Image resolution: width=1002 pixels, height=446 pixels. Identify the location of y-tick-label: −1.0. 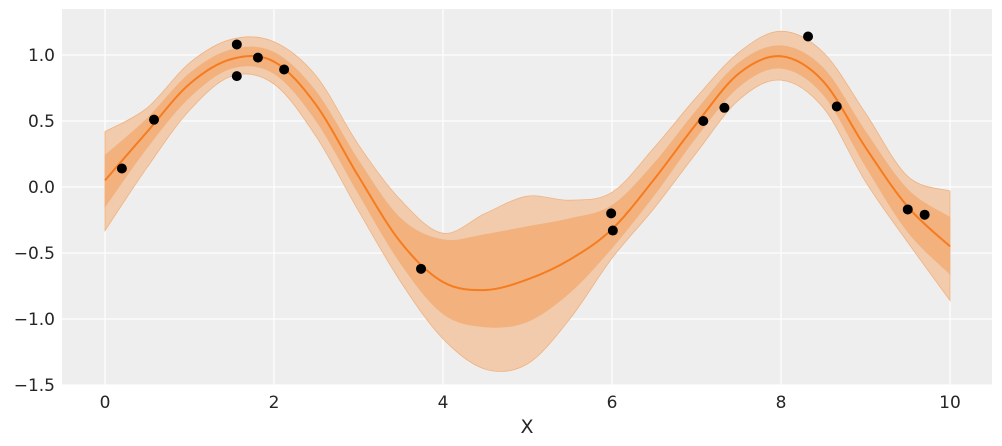
(34, 320).